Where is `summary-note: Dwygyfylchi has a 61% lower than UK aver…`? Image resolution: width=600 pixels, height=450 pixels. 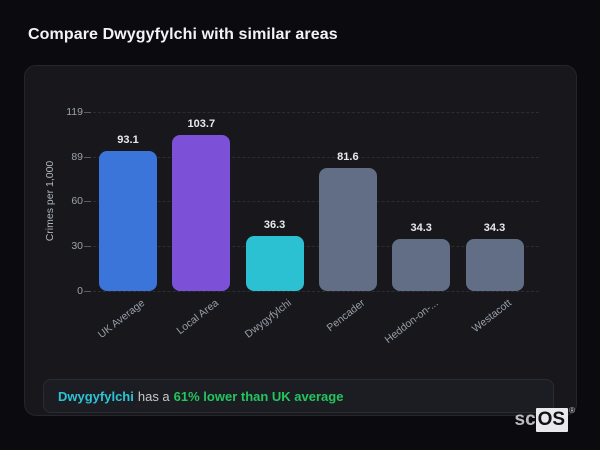 summary-note: Dwygyfylchi has a 61% lower than UK aver… is located at coordinates (298, 396).